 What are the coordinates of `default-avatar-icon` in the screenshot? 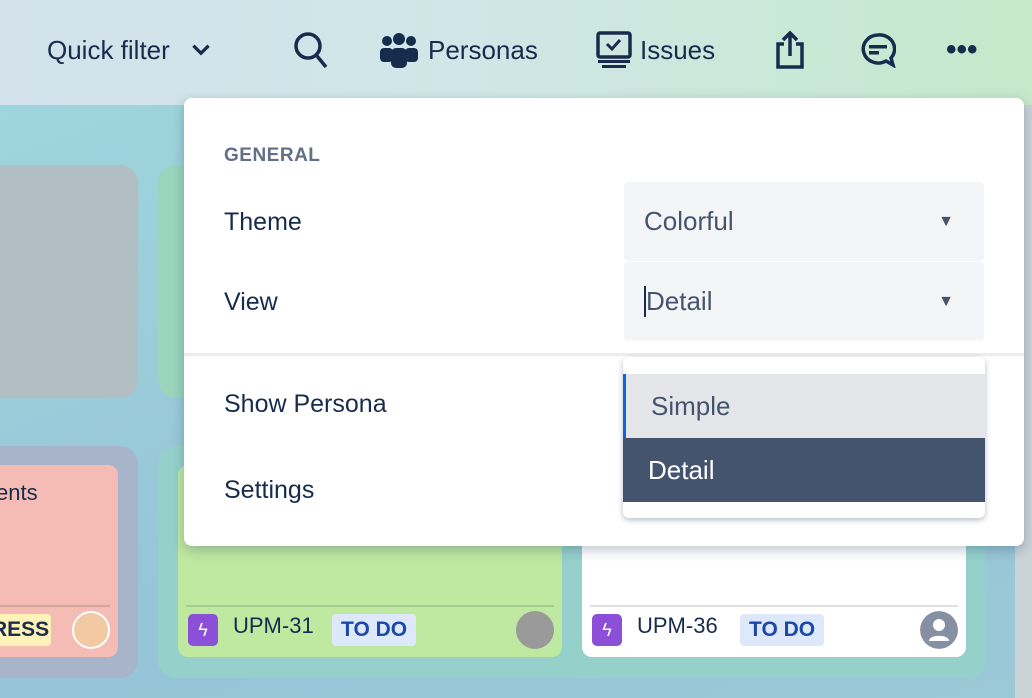 It's located at (939, 630).